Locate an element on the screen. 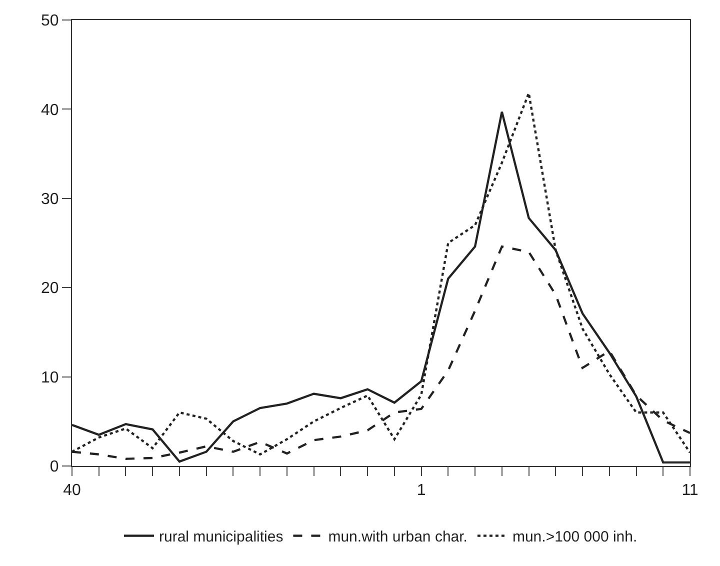 The width and height of the screenshot is (720, 566). y-tick-label: 20 is located at coordinates (50, 289).